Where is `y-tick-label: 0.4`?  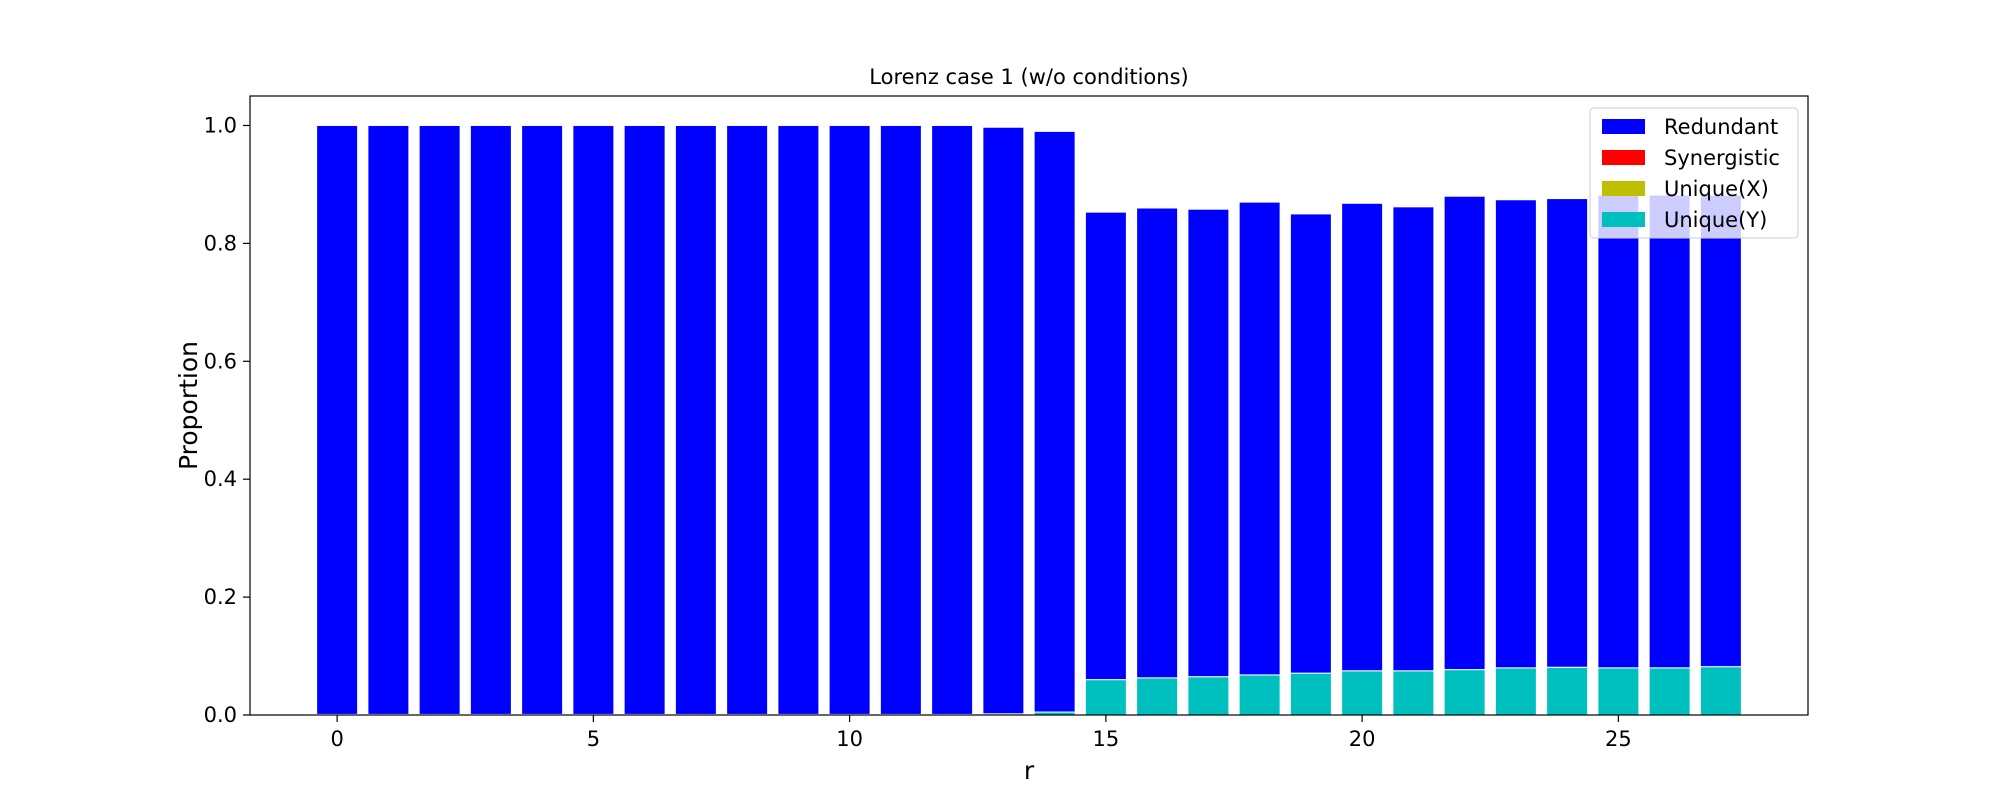
y-tick-label: 0.4 is located at coordinates (220, 479).